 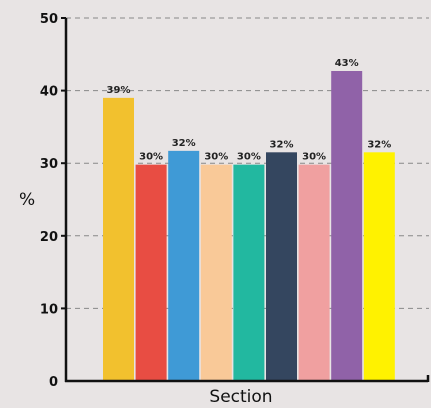 I want to click on data-label-3: 32%, so click(x=184, y=143).